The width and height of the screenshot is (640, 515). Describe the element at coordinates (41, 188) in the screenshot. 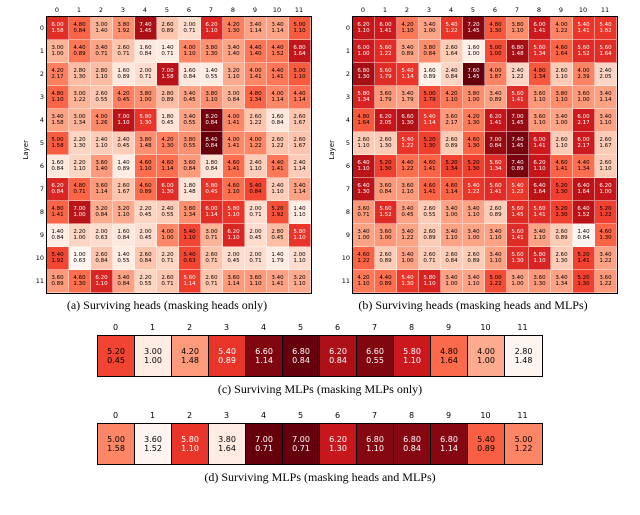

I see `y-tick-label: 7` at that location.